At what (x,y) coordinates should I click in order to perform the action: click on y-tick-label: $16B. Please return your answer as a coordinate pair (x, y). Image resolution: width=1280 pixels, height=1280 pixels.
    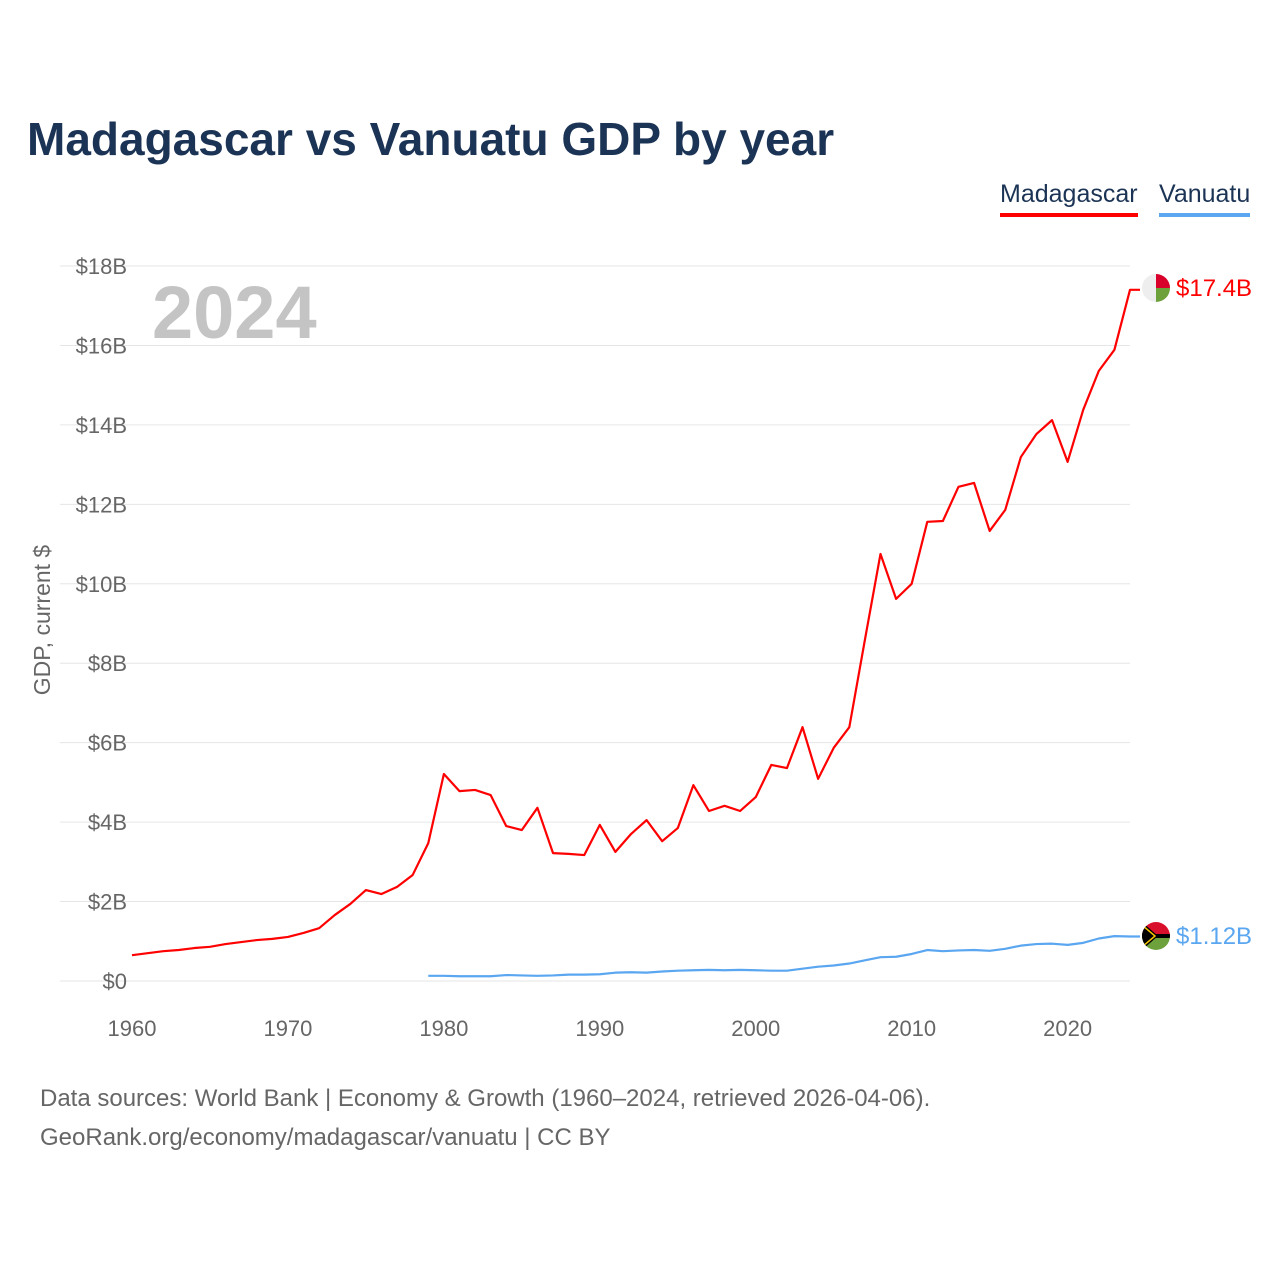
    Looking at the image, I should click on (101, 345).